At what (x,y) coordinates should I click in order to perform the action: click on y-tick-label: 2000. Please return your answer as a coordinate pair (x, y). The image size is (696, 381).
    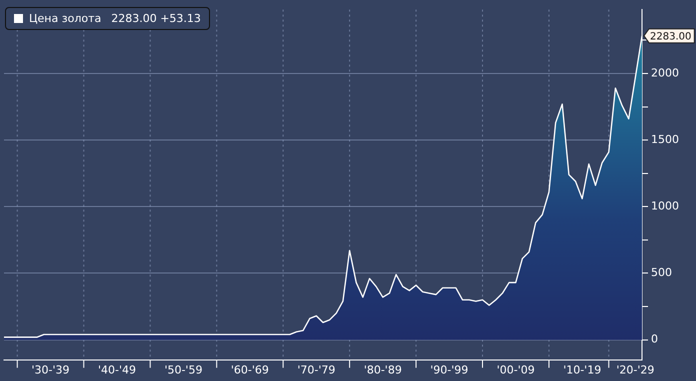
    Looking at the image, I should click on (665, 73).